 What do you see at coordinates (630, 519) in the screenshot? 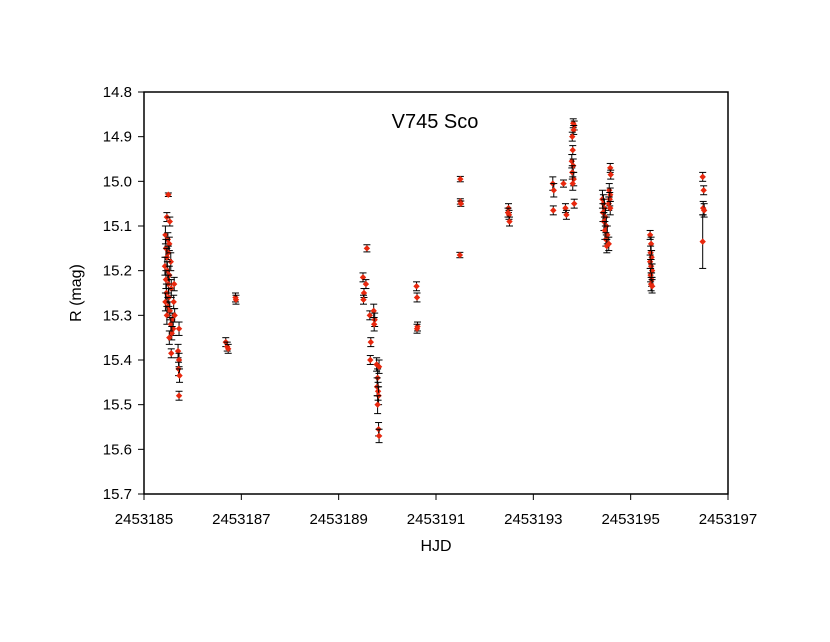
I see `x-tick-label: 2453195` at bounding box center [630, 519].